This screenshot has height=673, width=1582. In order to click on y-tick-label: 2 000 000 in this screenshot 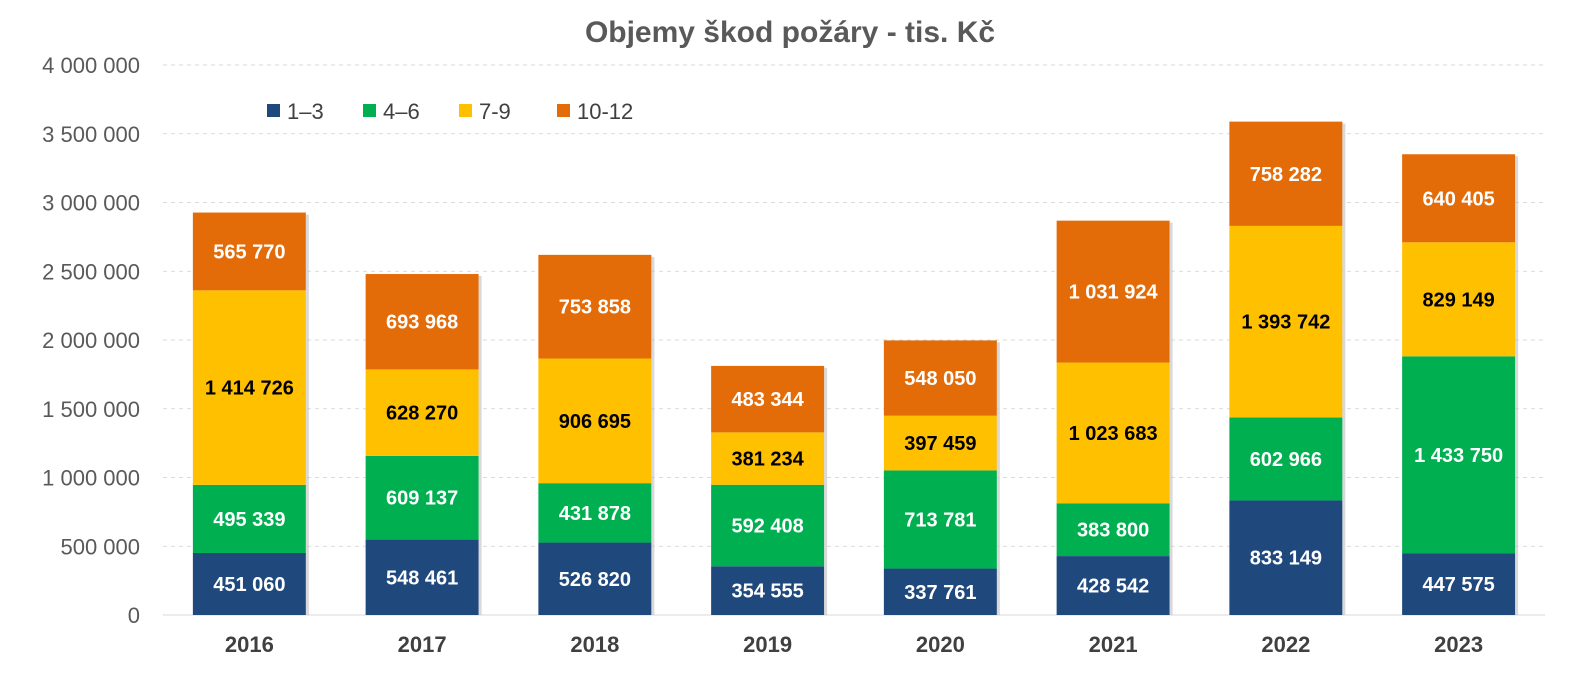, I will do `click(91, 340)`.